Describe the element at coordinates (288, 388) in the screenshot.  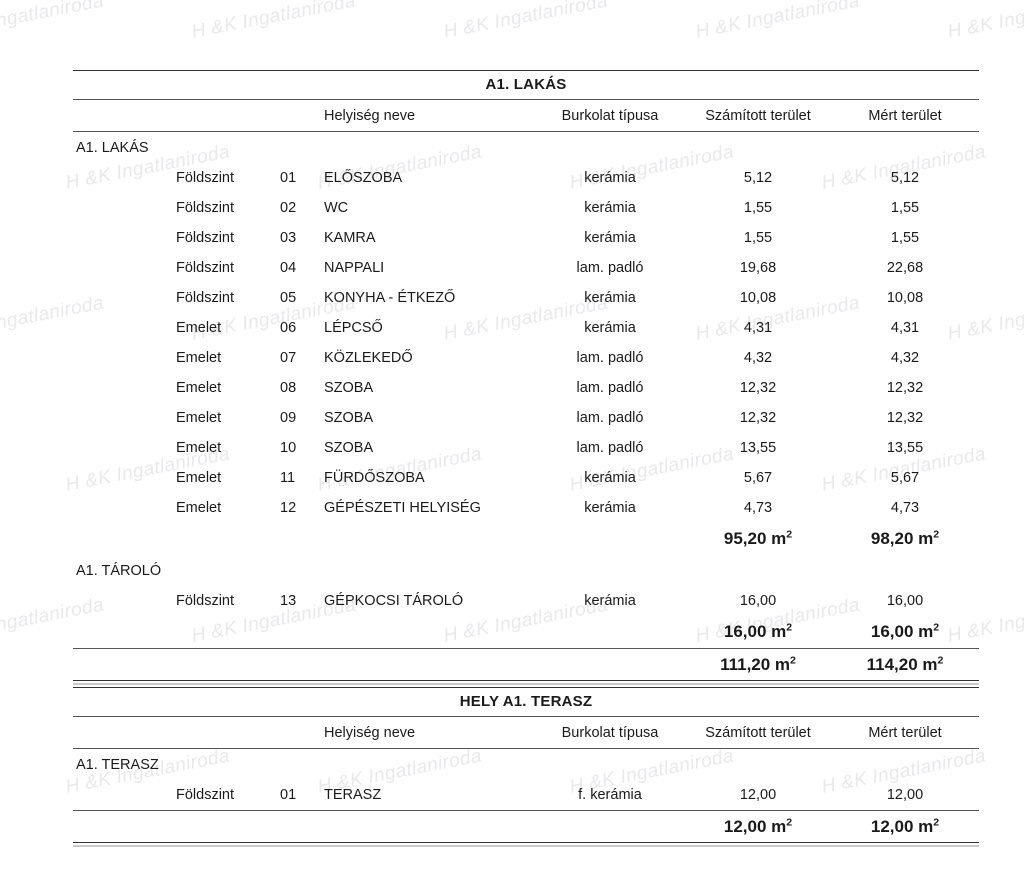
I see `cell-number: 08` at that location.